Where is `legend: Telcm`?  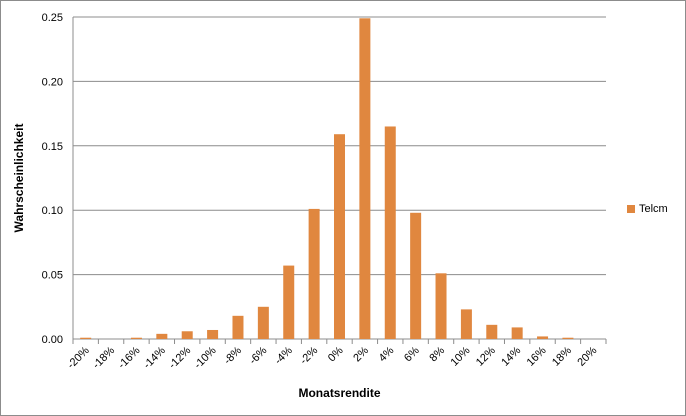
legend: Telcm is located at coordinates (647, 209).